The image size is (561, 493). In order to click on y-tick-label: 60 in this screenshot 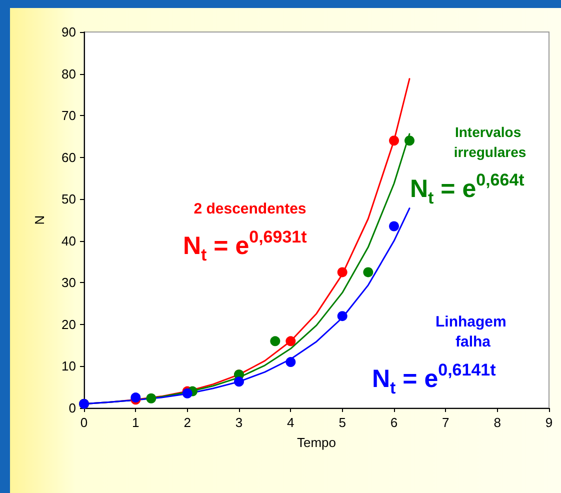, I will do `click(69, 157)`.